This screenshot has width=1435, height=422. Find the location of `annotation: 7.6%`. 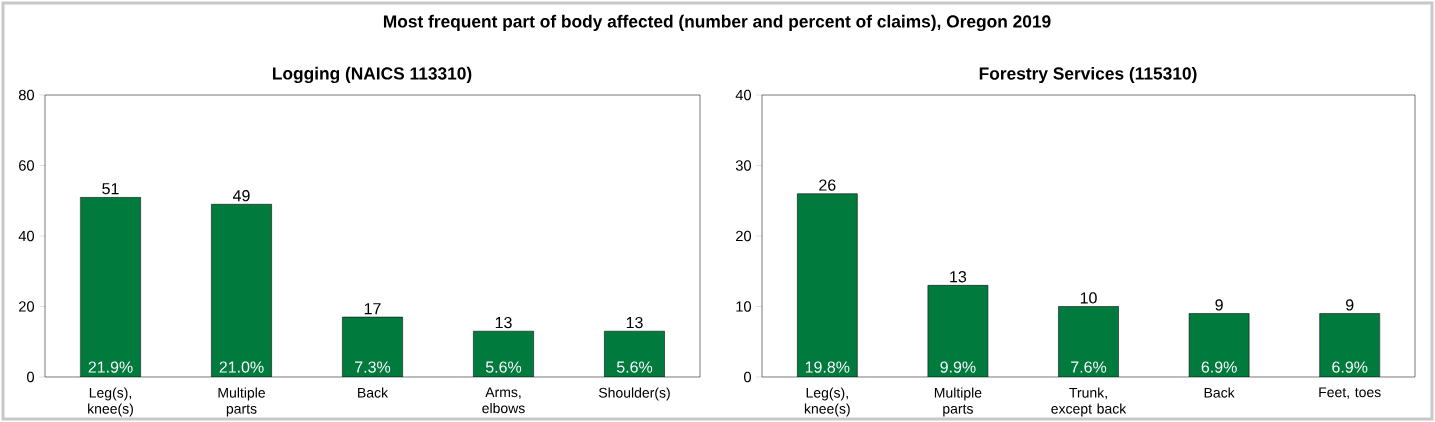

annotation: 7.6% is located at coordinates (1089, 367).